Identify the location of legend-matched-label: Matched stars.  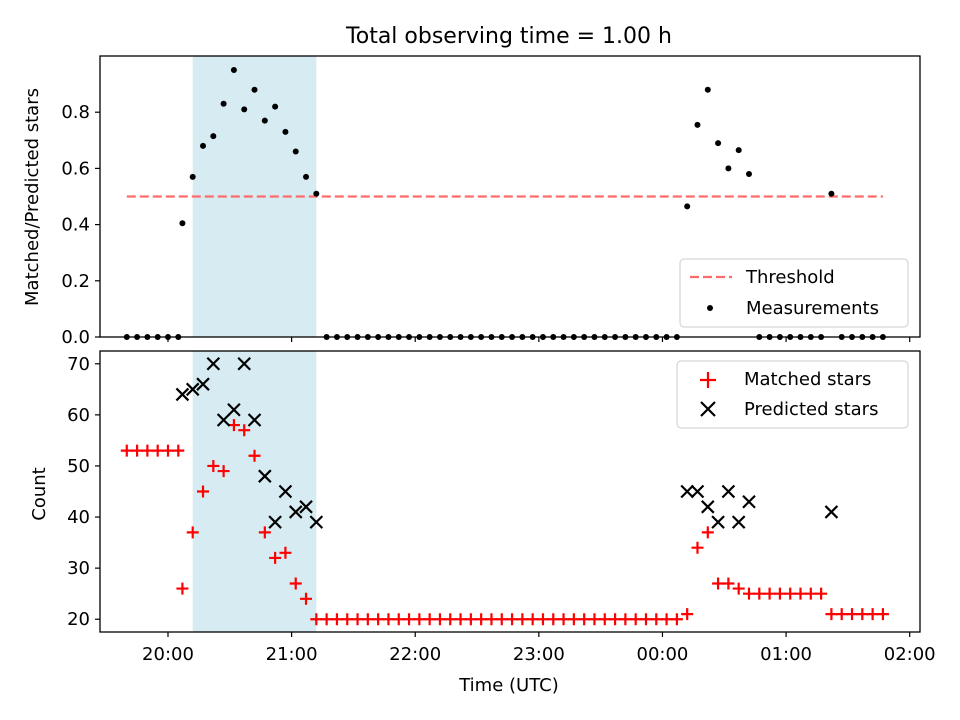
(807, 379).